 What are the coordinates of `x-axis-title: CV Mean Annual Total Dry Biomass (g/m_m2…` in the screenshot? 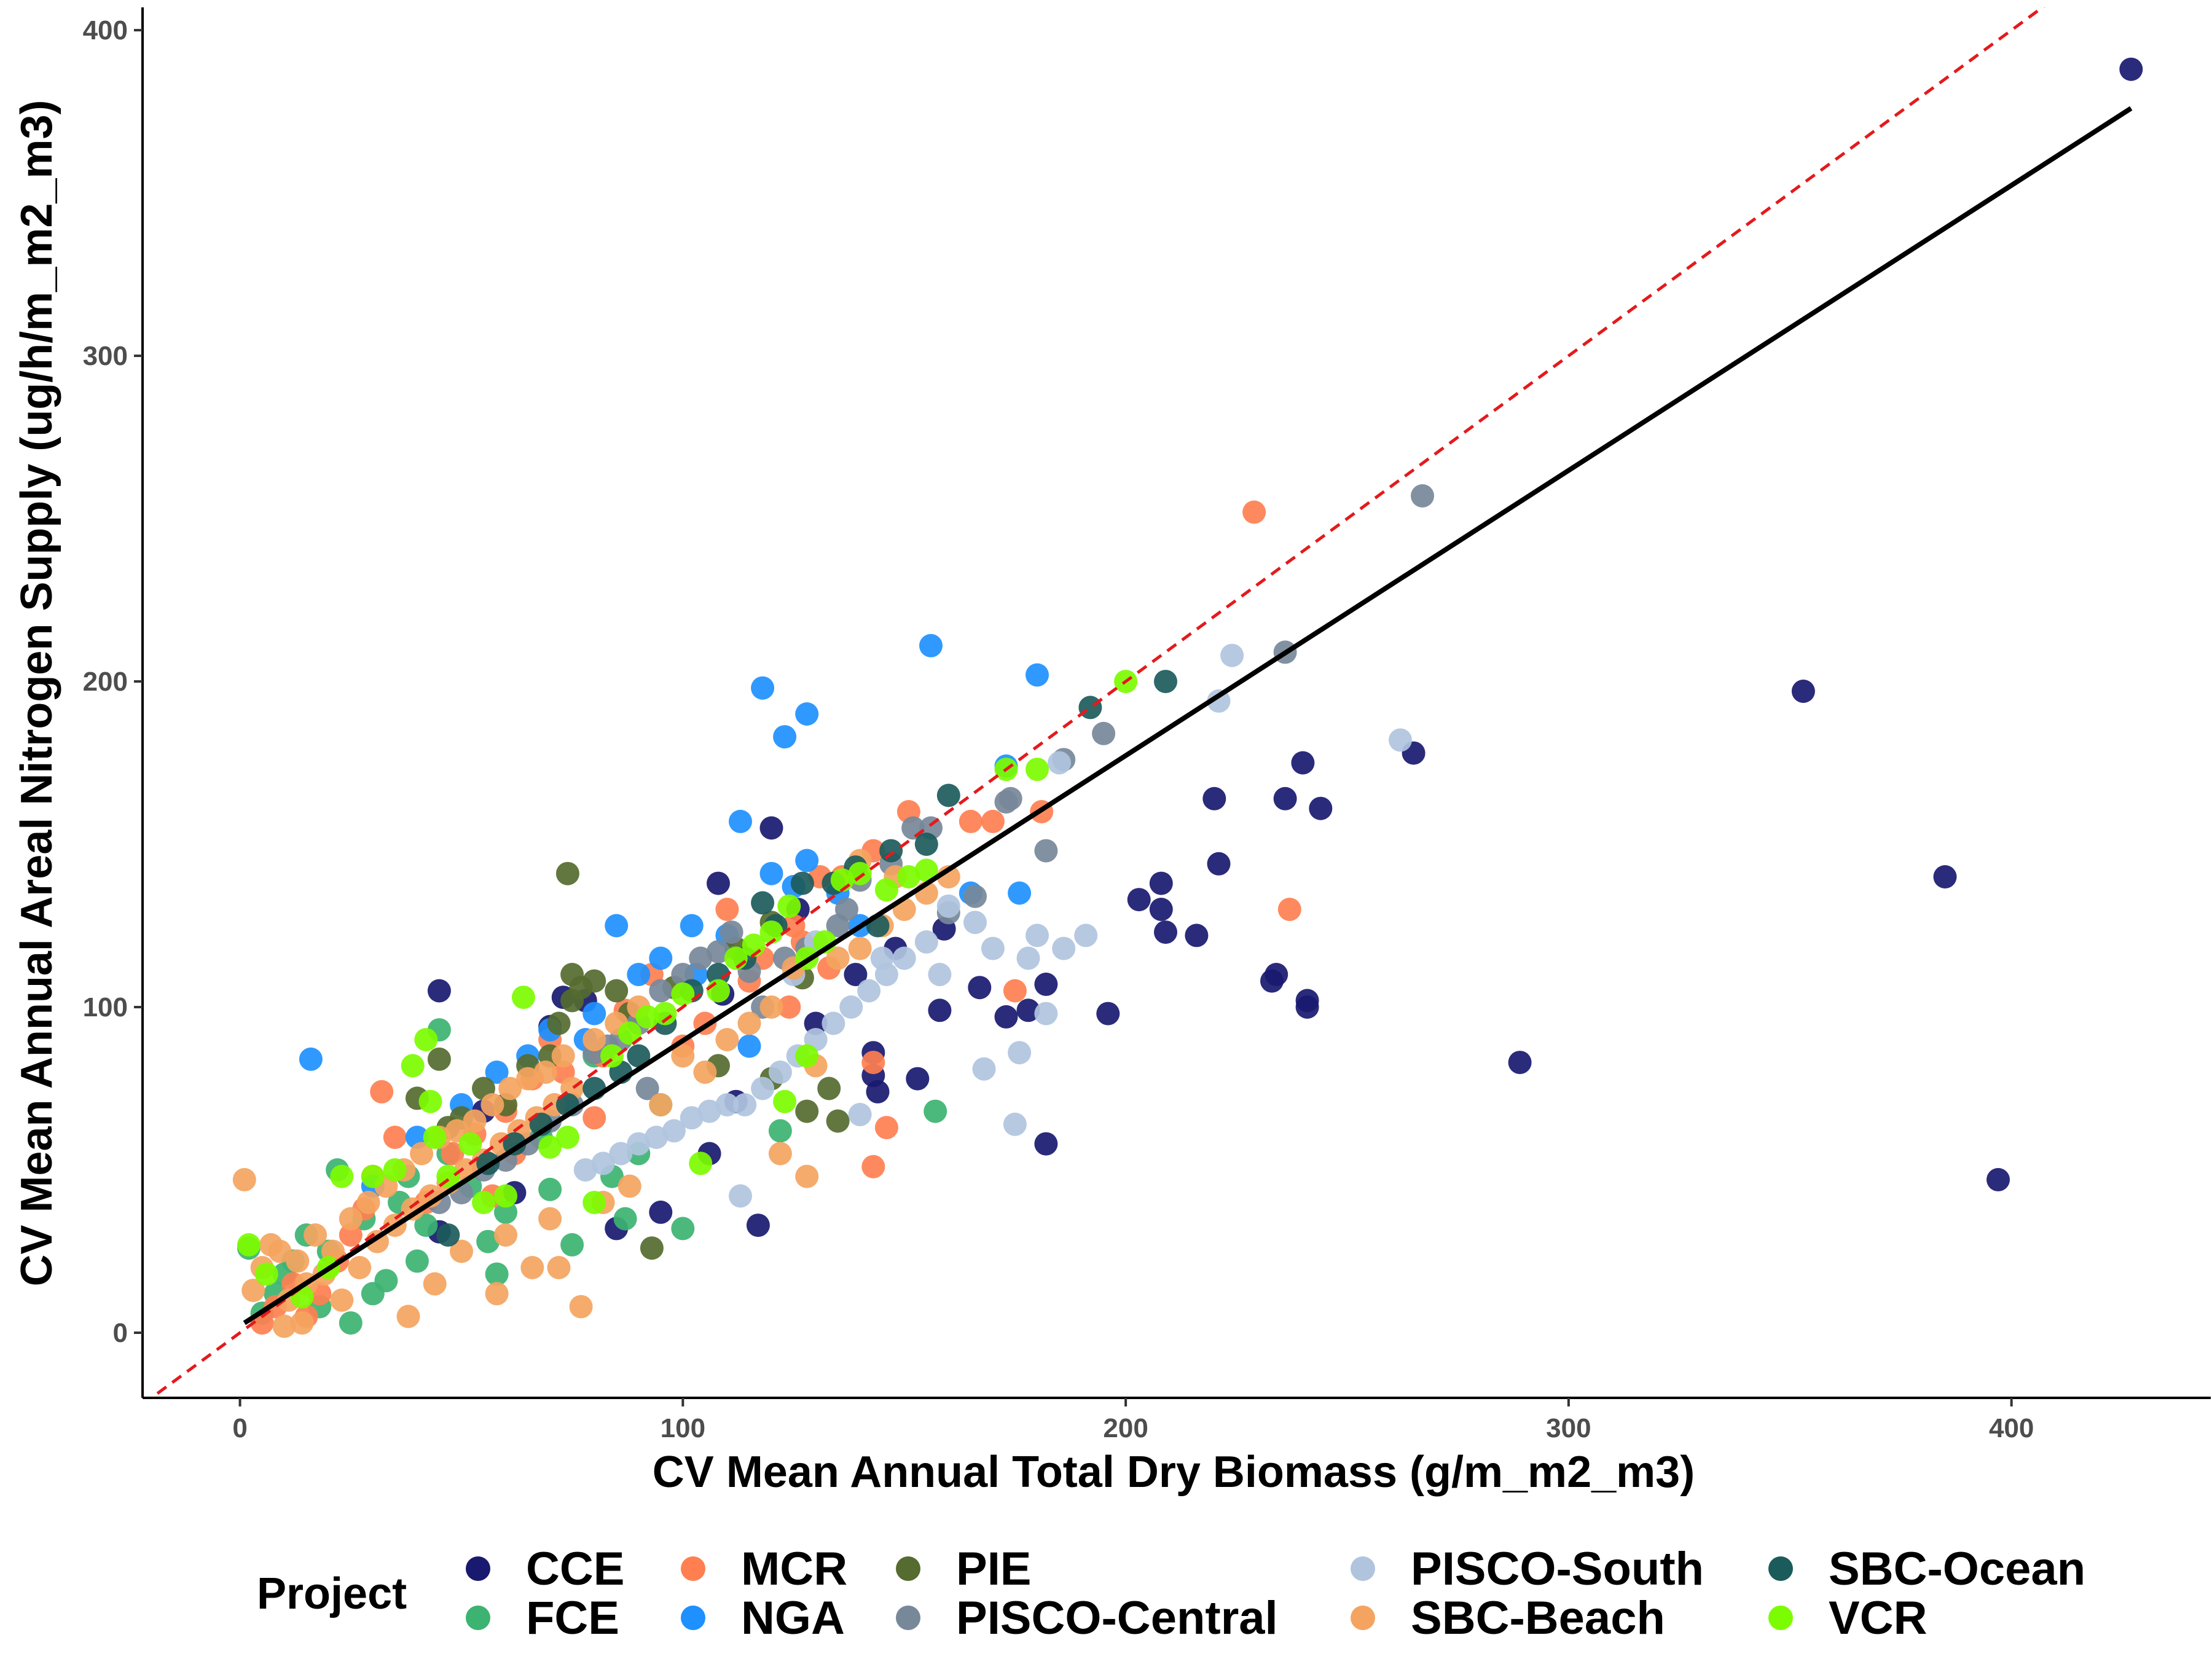 It's located at (1174, 1472).